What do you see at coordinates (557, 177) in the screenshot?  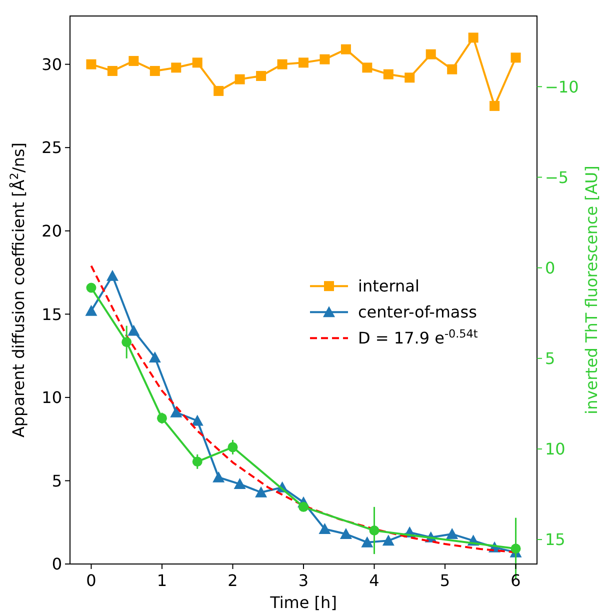 I see `y2-tick-label: −5` at bounding box center [557, 177].